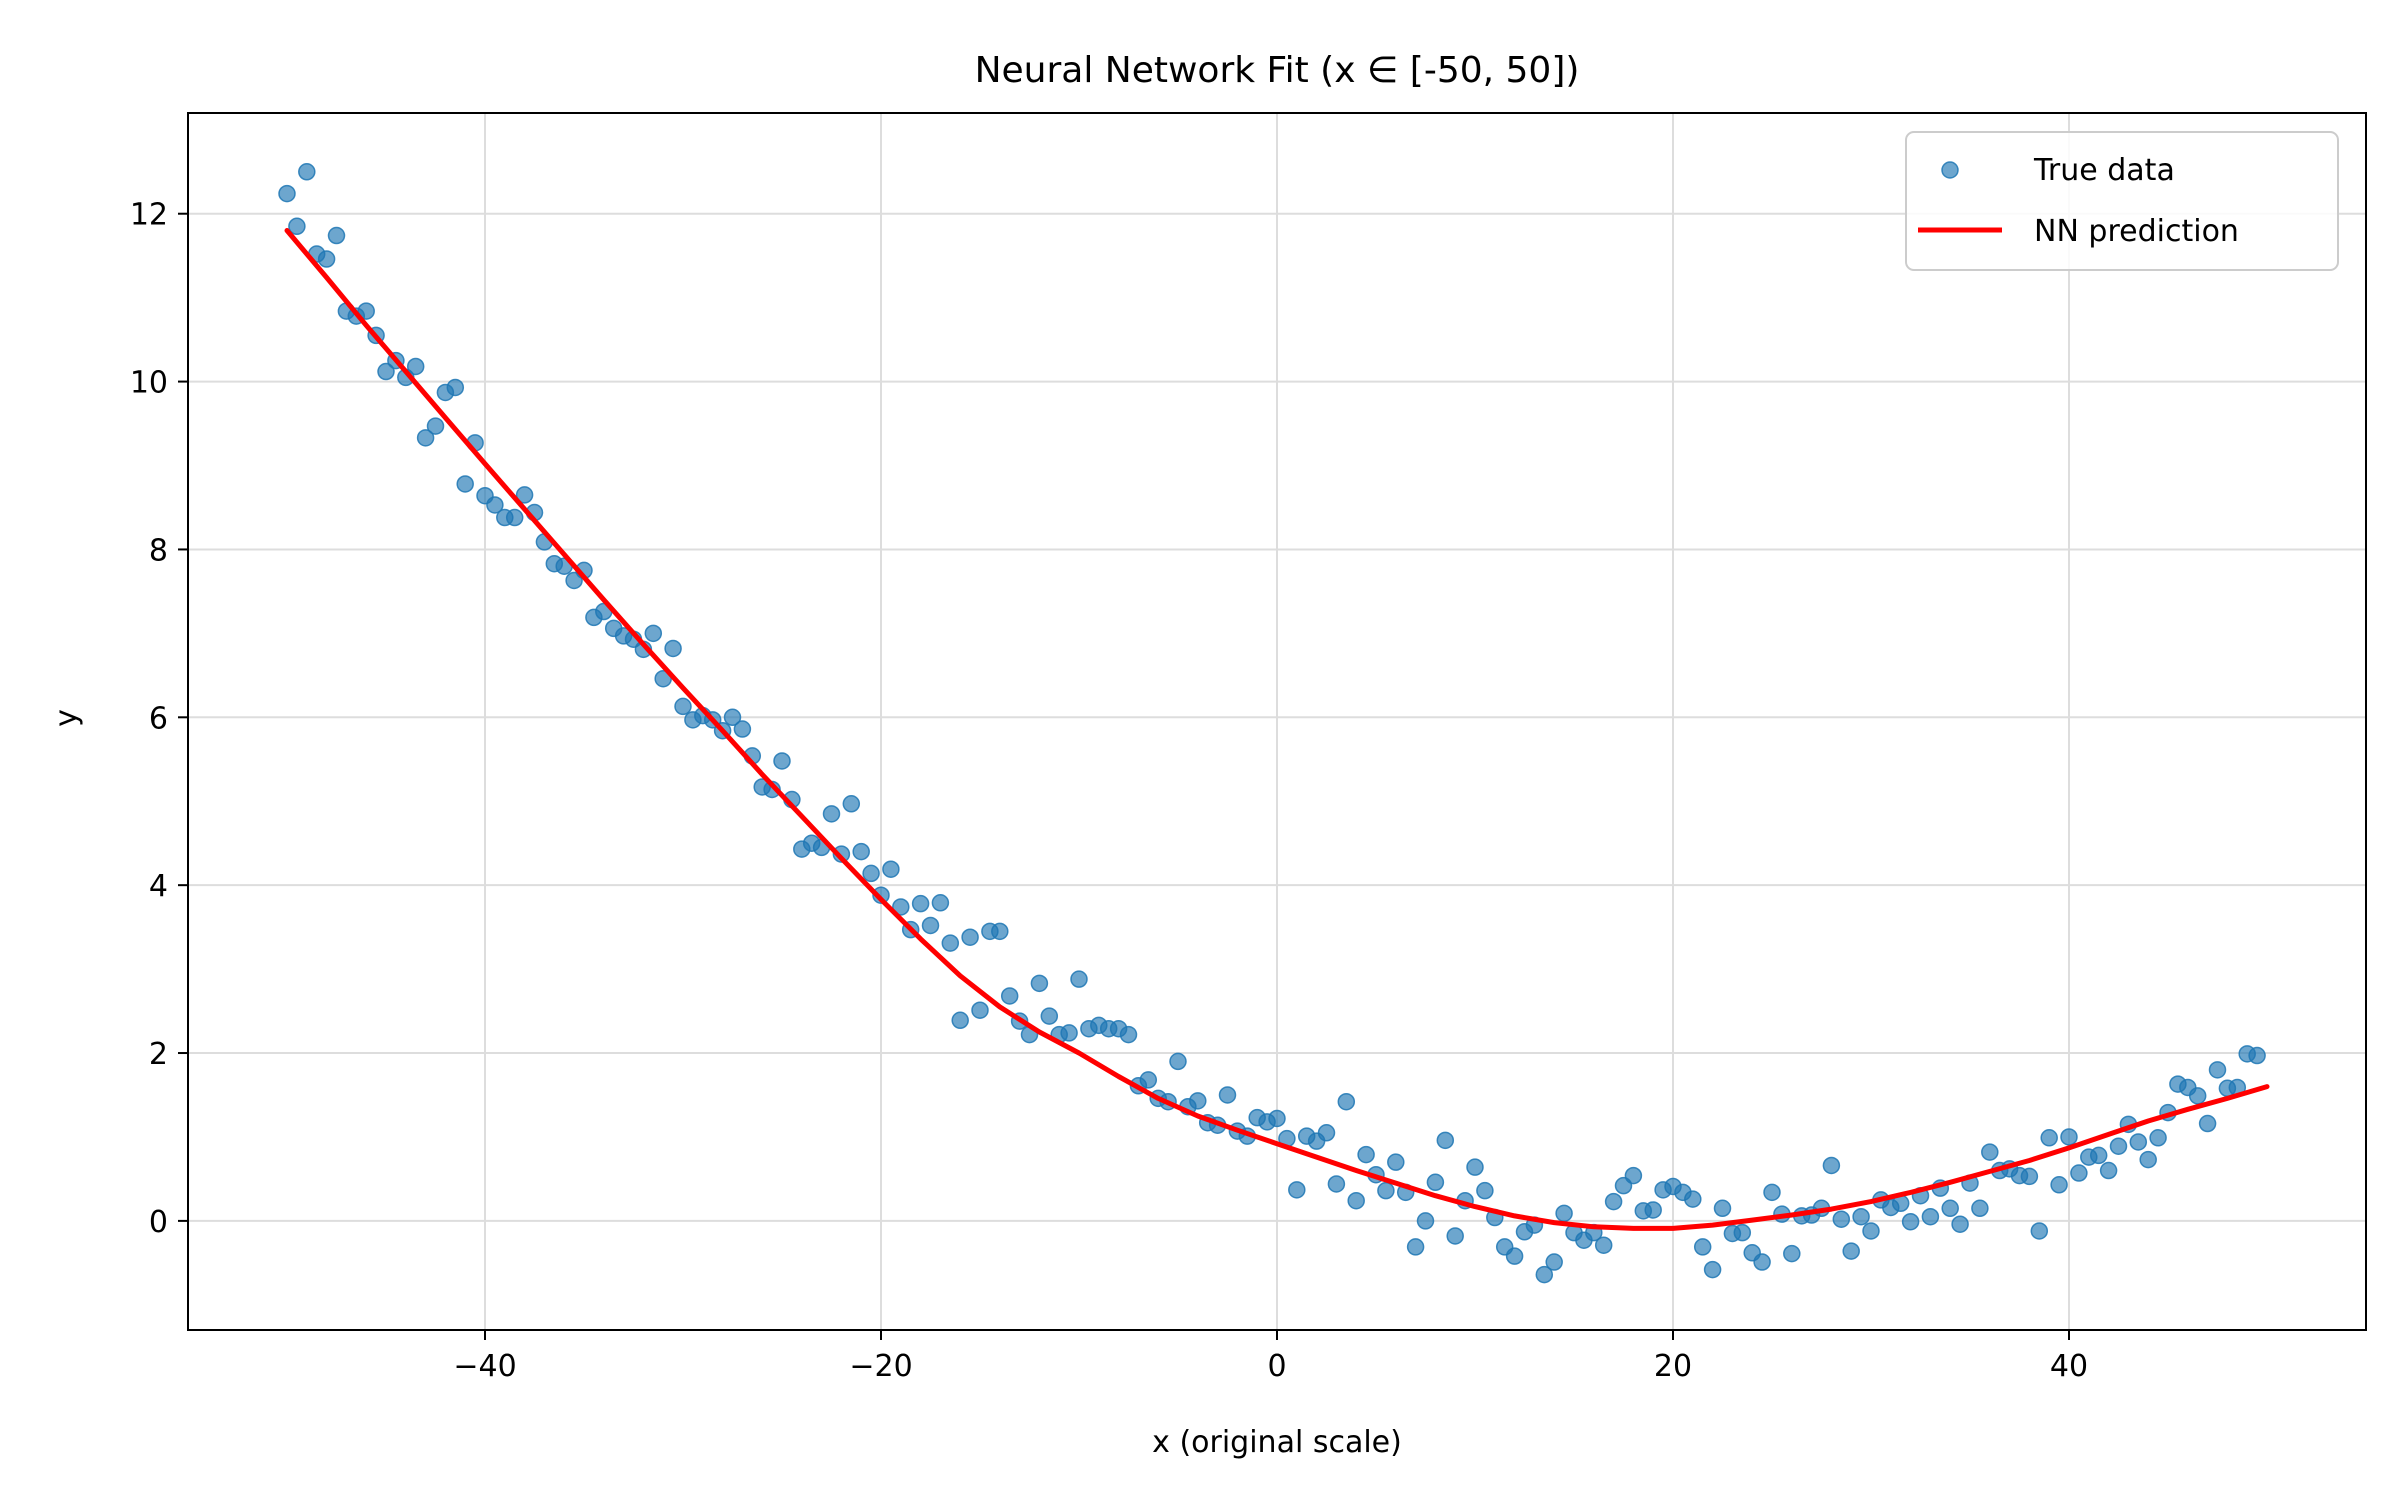  I want to click on y-tick-label: 2, so click(158, 1054).